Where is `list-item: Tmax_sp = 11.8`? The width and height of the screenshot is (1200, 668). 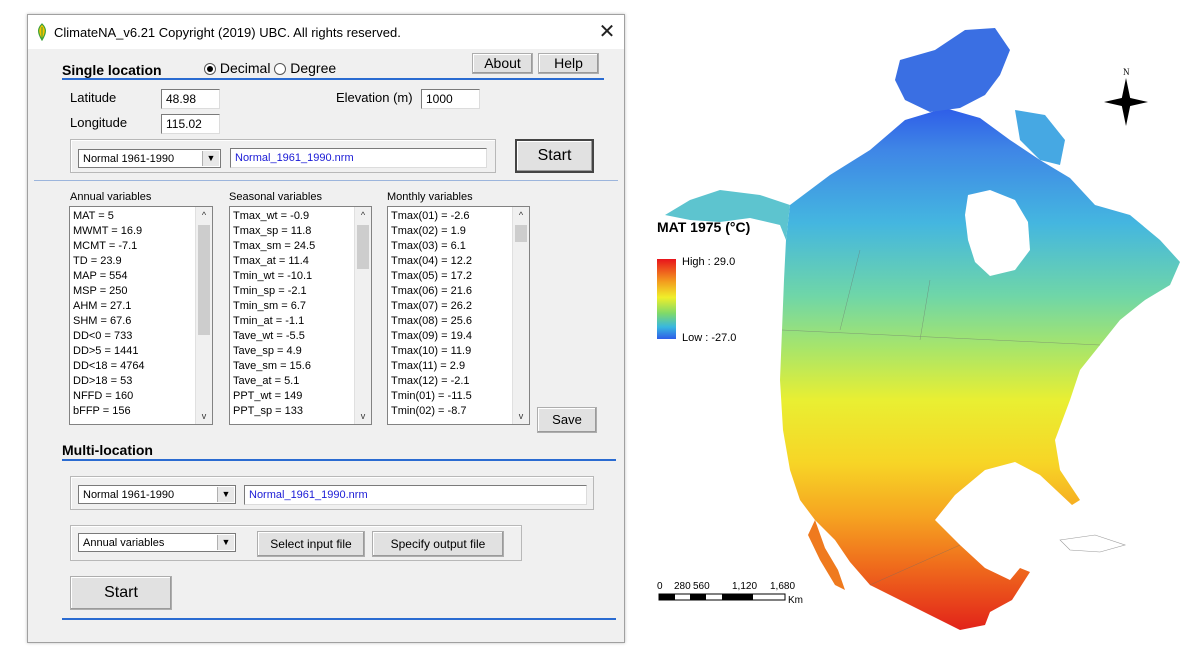 list-item: Tmax_sp = 11.8 is located at coordinates (272, 231).